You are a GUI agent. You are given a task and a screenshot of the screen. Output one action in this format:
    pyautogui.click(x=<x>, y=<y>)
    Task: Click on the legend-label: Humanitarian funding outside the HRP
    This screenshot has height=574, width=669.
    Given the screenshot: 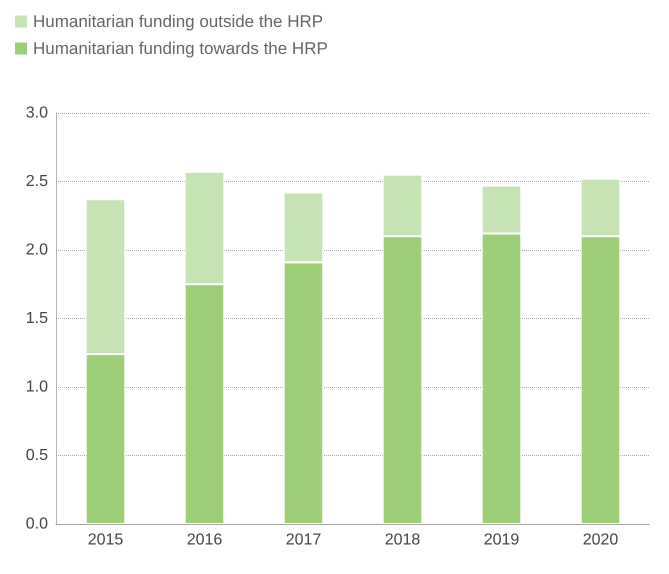 What is the action you would take?
    pyautogui.click(x=178, y=21)
    